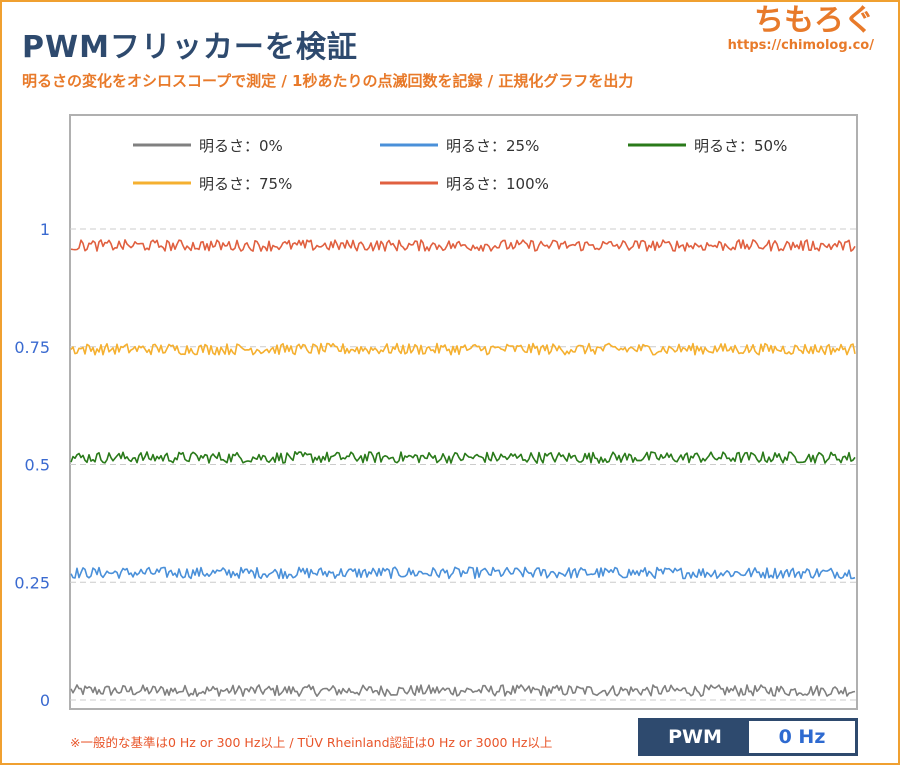 The image size is (900, 765). What do you see at coordinates (32, 582) in the screenshot?
I see `y-tick-label: 0.25` at bounding box center [32, 582].